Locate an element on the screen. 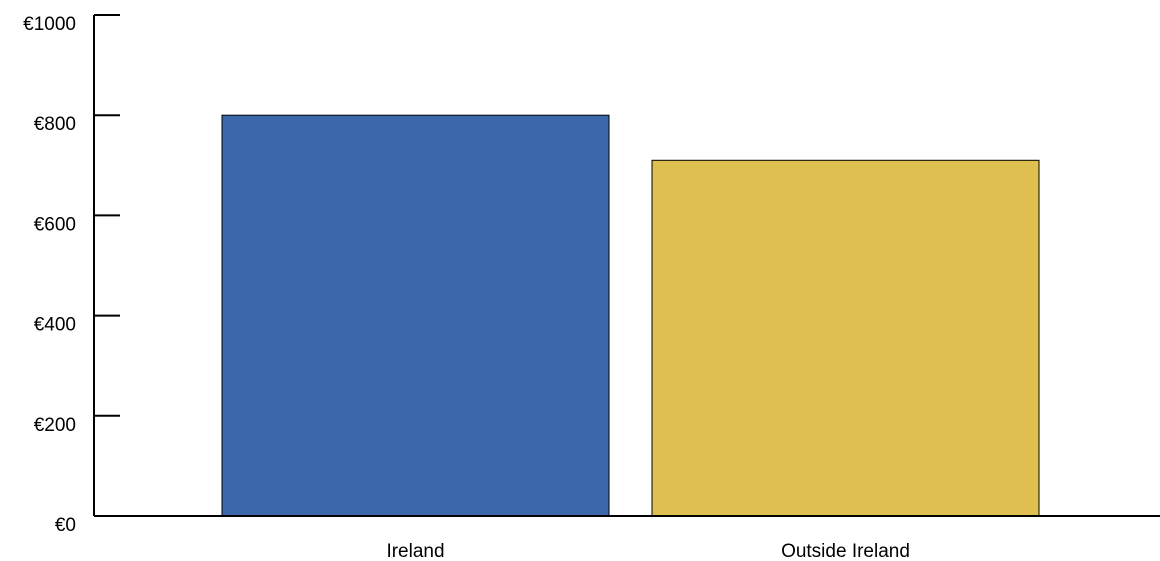 The height and width of the screenshot is (561, 1160). y-tick-label: €200 is located at coordinates (55, 425).